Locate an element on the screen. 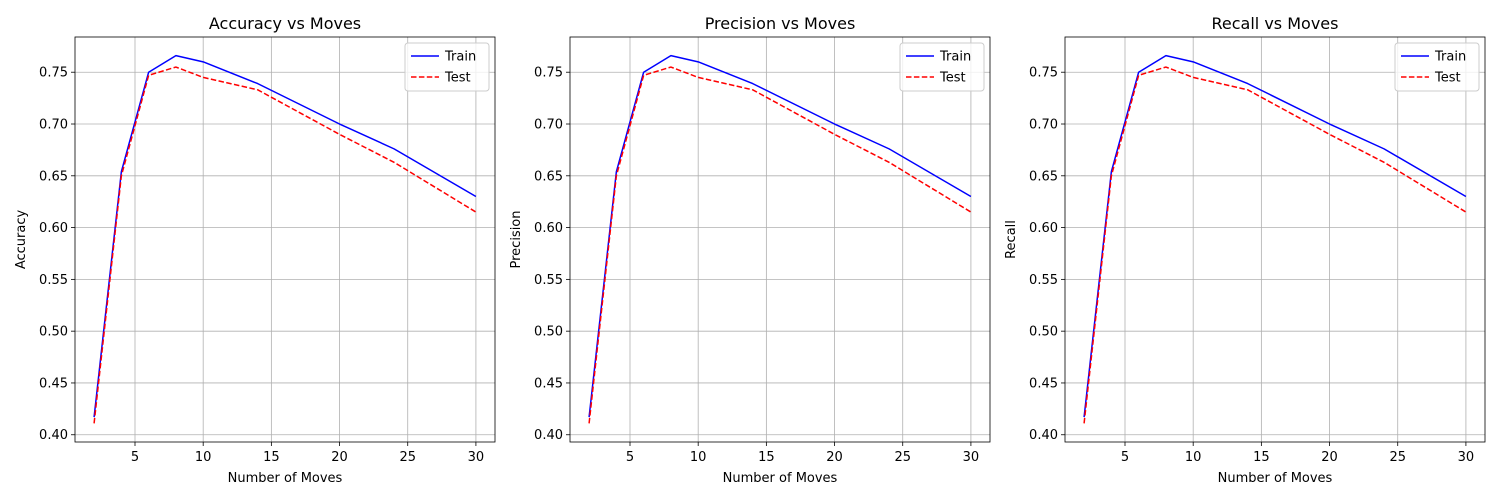 The image size is (1500, 500). chart-title: Recall vs Moves is located at coordinates (1275, 23).